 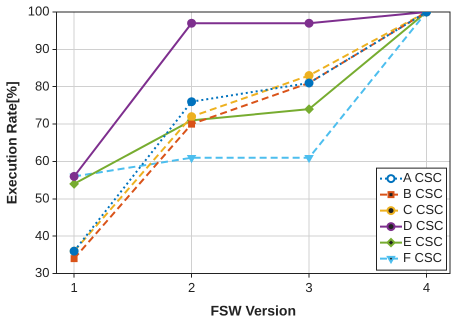 What do you see at coordinates (74, 287) in the screenshot?
I see `x-tick-label: 1` at bounding box center [74, 287].